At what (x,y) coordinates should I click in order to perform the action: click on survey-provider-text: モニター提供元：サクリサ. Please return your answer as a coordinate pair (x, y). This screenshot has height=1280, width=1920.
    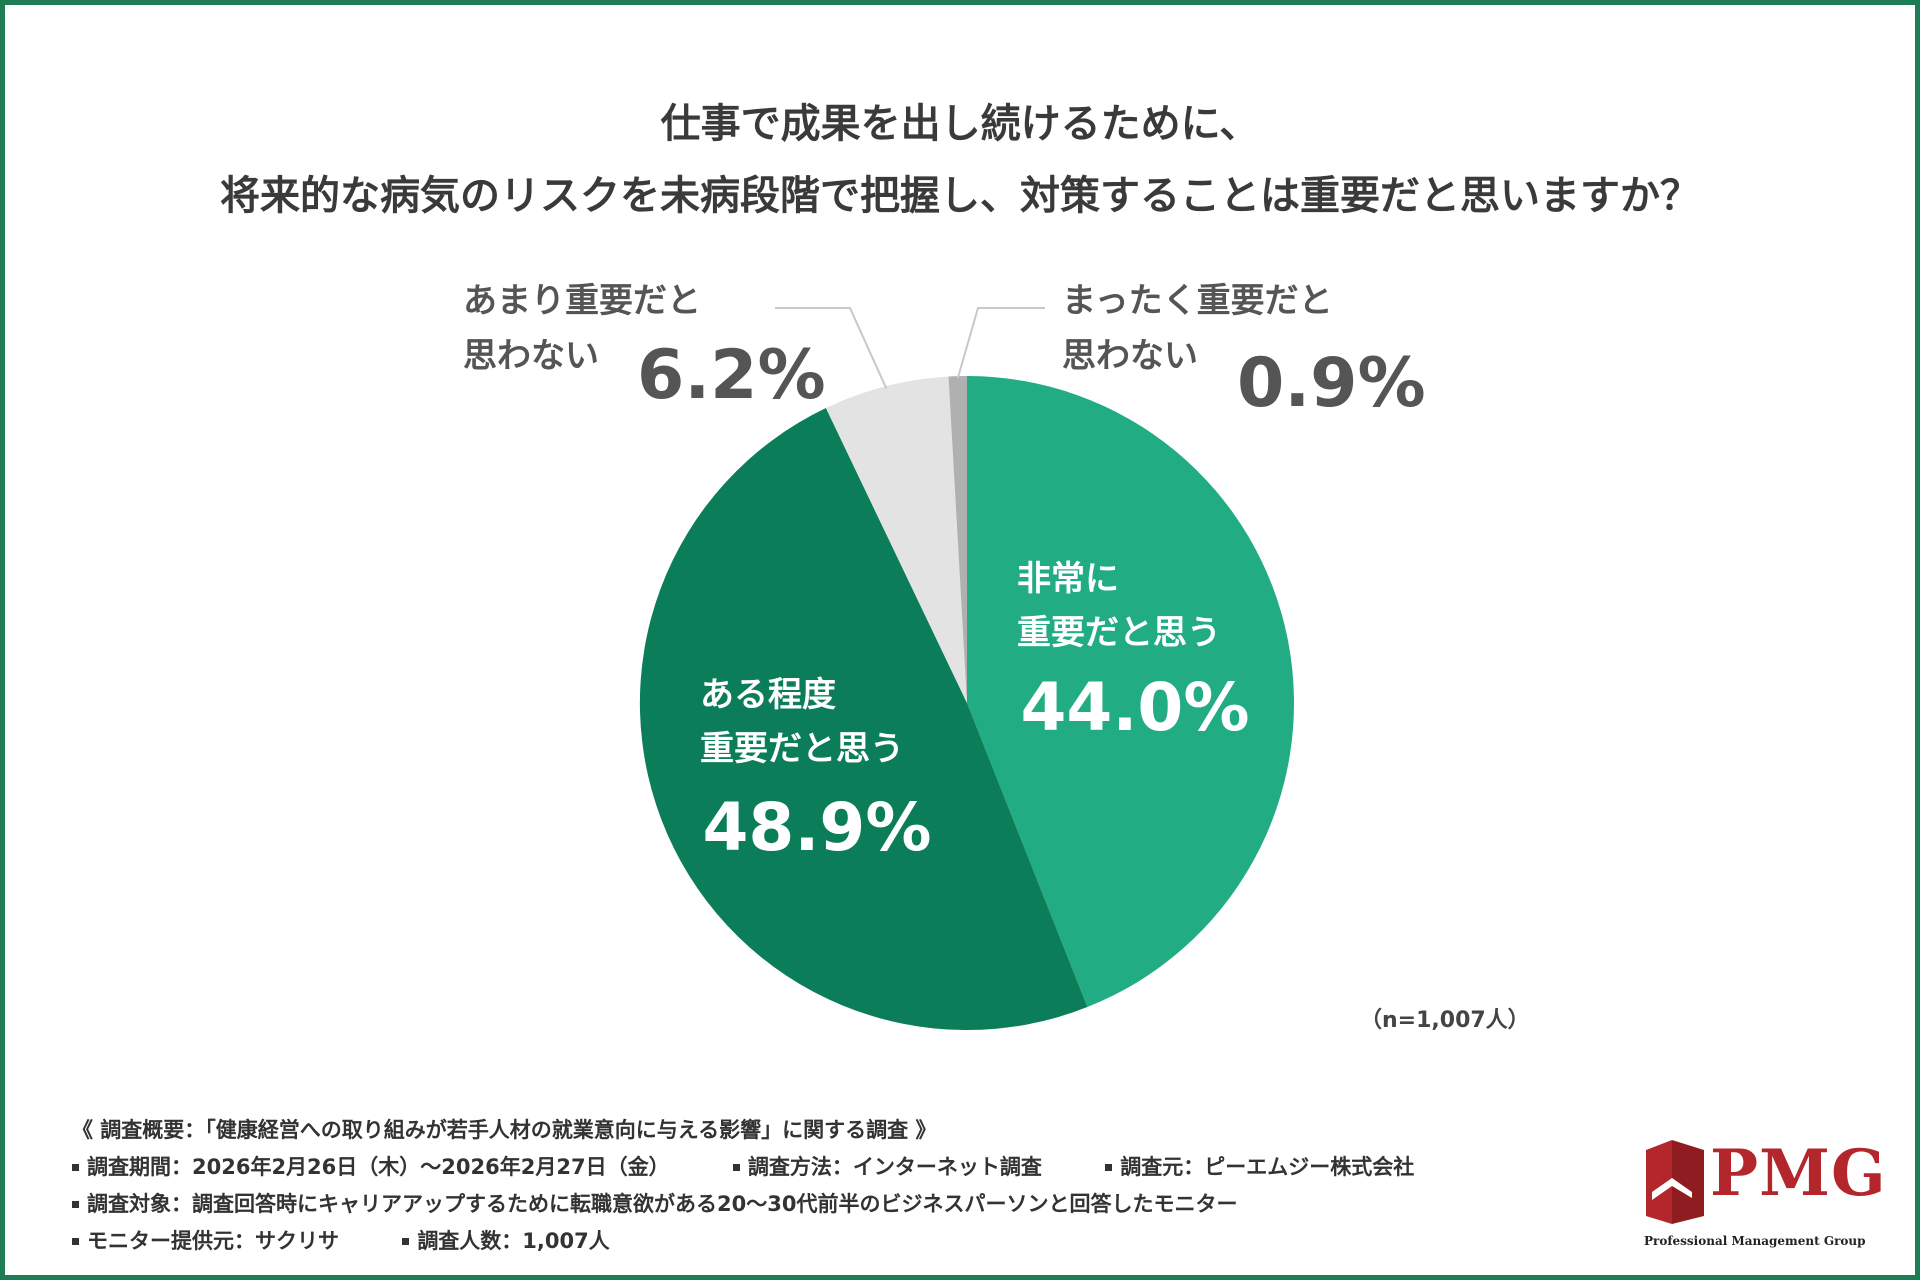
    Looking at the image, I should click on (213, 1241).